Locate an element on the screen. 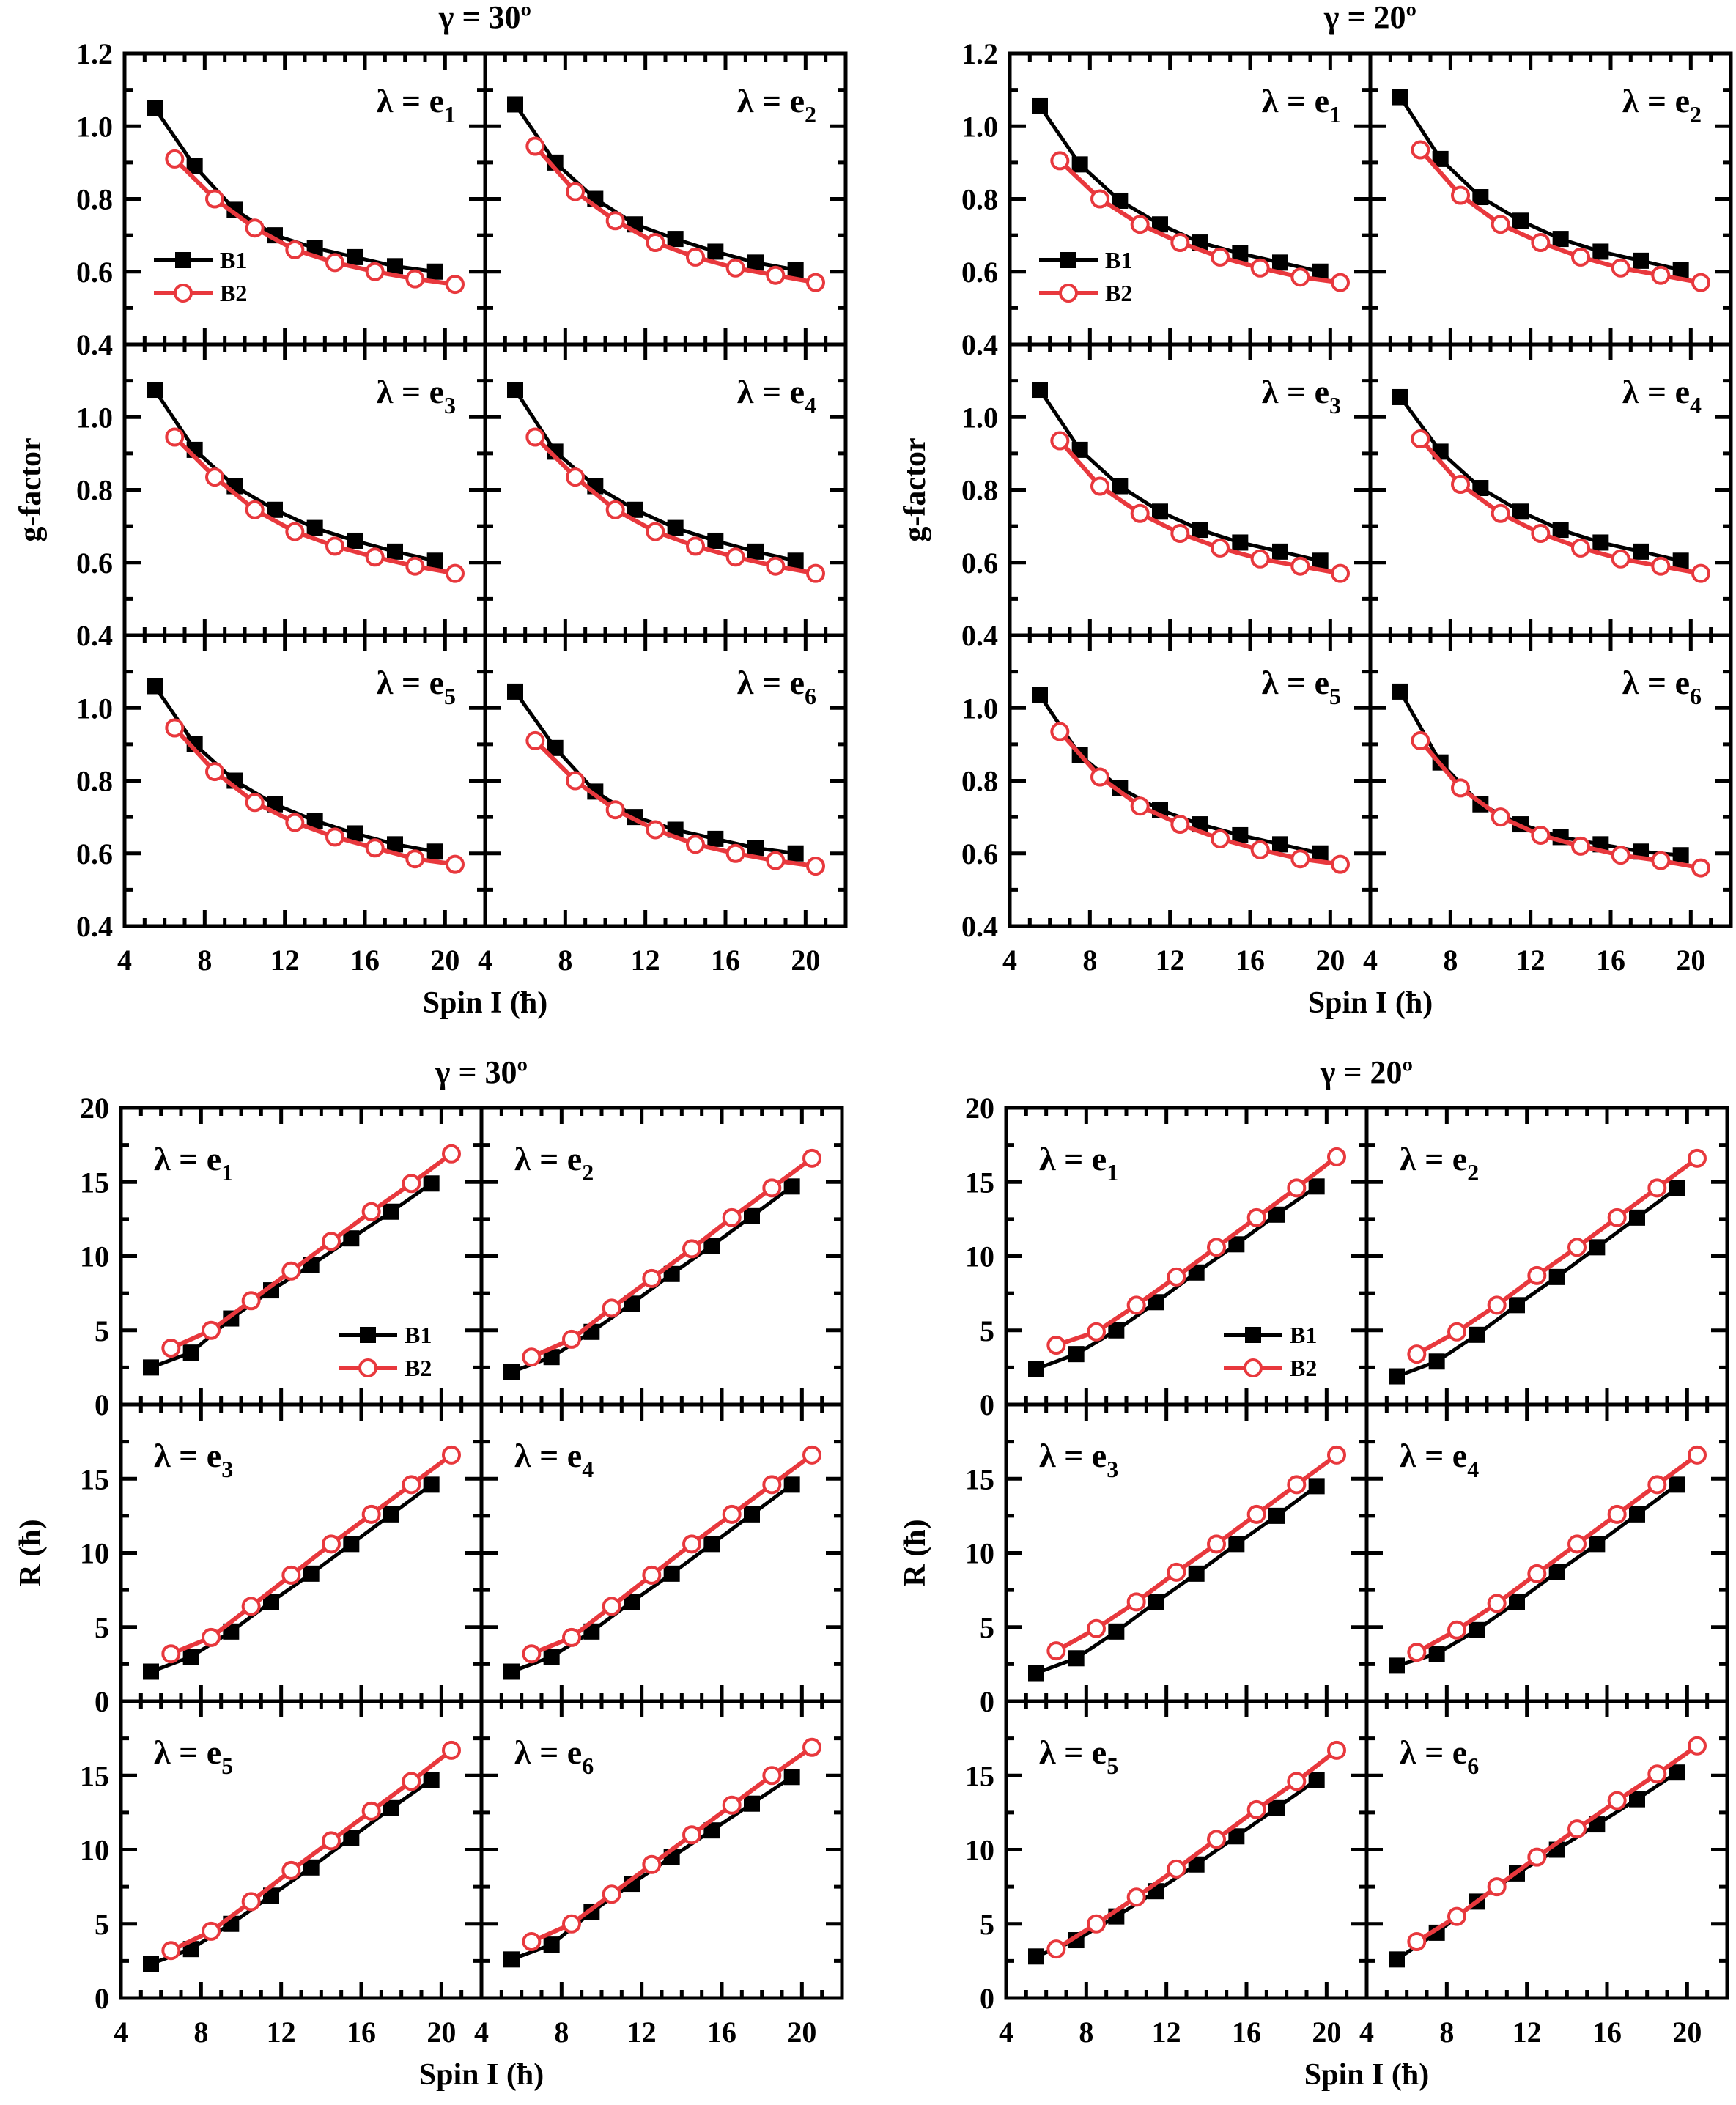  x-tick-label: 4 is located at coordinates (1010, 960).